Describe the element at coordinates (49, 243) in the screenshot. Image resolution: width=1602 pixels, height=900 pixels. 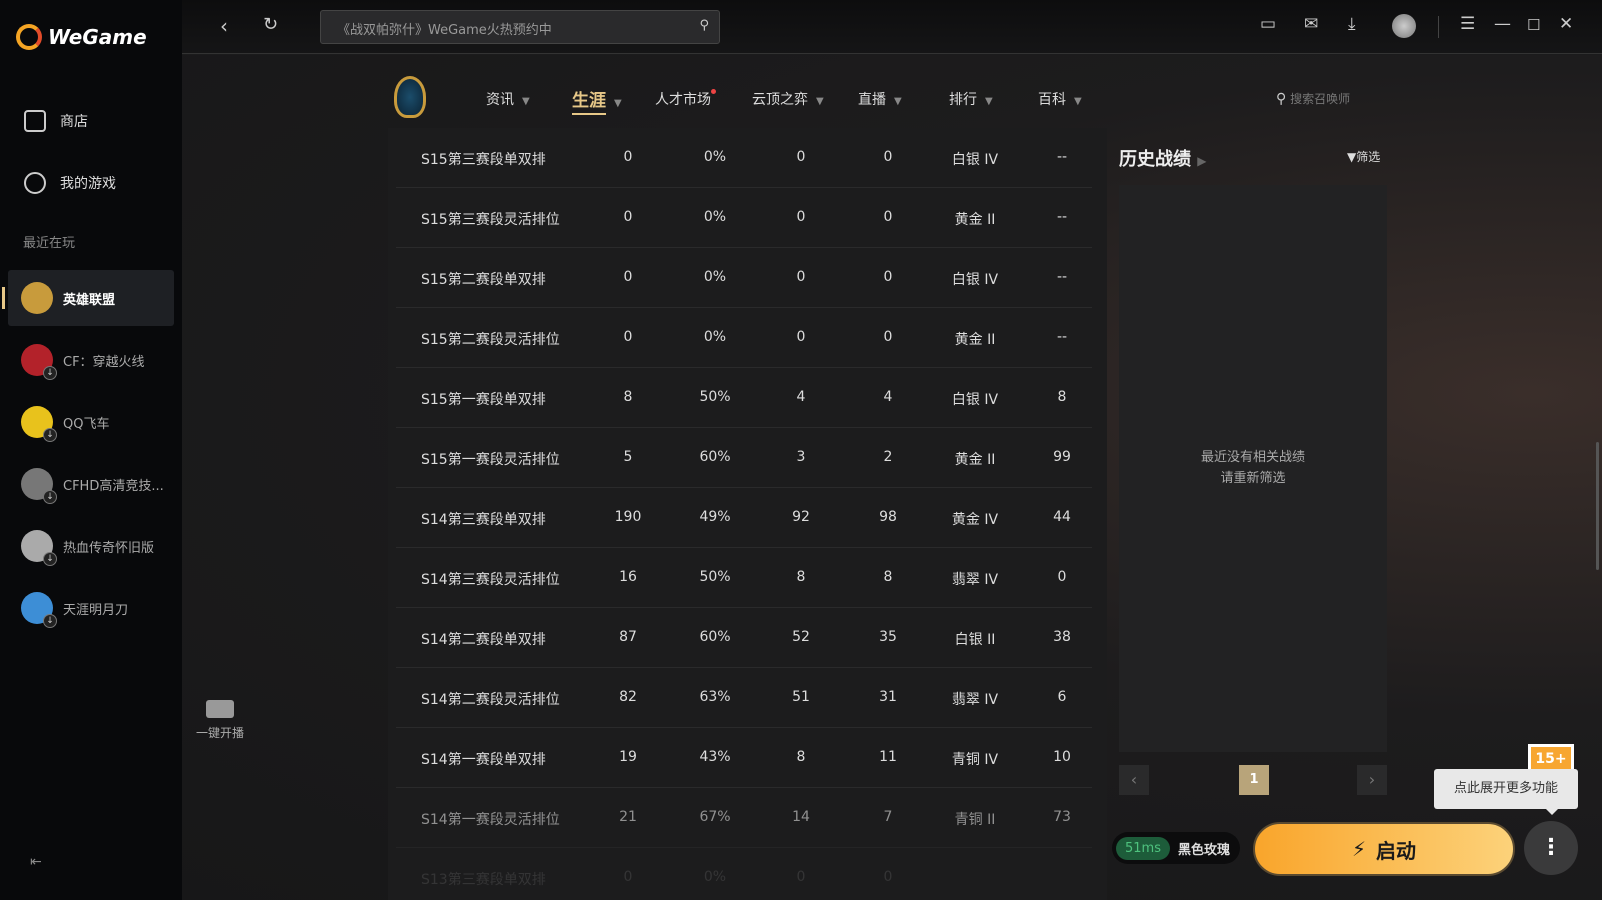
I see `recent-label: 最近在玩` at that location.